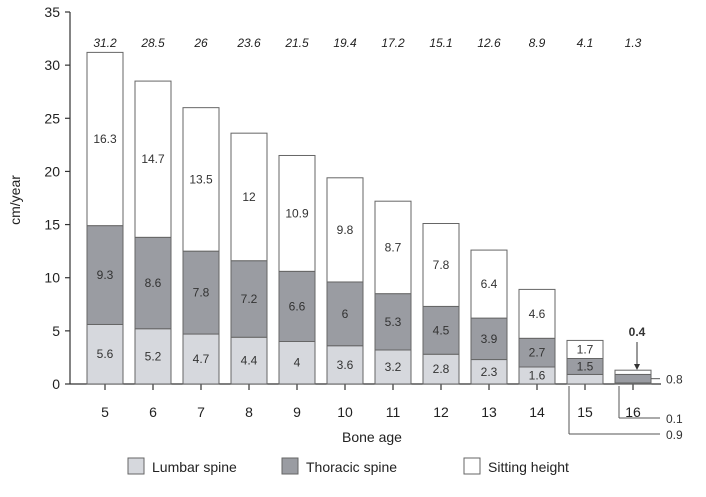 Image resolution: width=706 pixels, height=497 pixels. Describe the element at coordinates (52, 12) in the screenshot. I see `y-tick-label: 35` at that location.